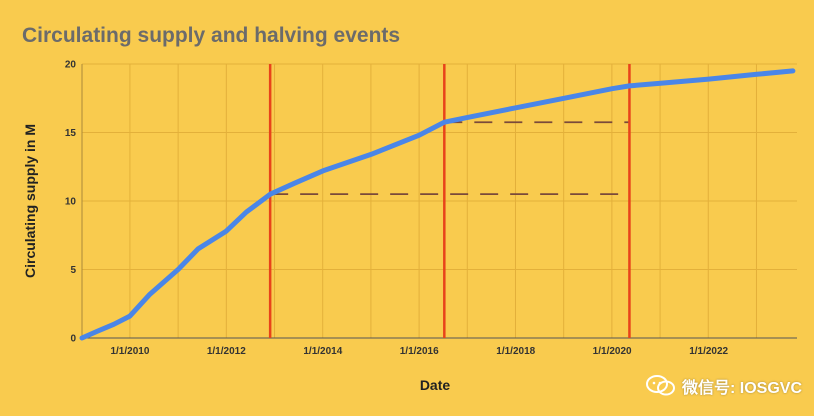 Image resolution: width=814 pixels, height=416 pixels. Describe the element at coordinates (741, 388) in the screenshot. I see `watermark-text: 微信号: IOSGVC` at that location.